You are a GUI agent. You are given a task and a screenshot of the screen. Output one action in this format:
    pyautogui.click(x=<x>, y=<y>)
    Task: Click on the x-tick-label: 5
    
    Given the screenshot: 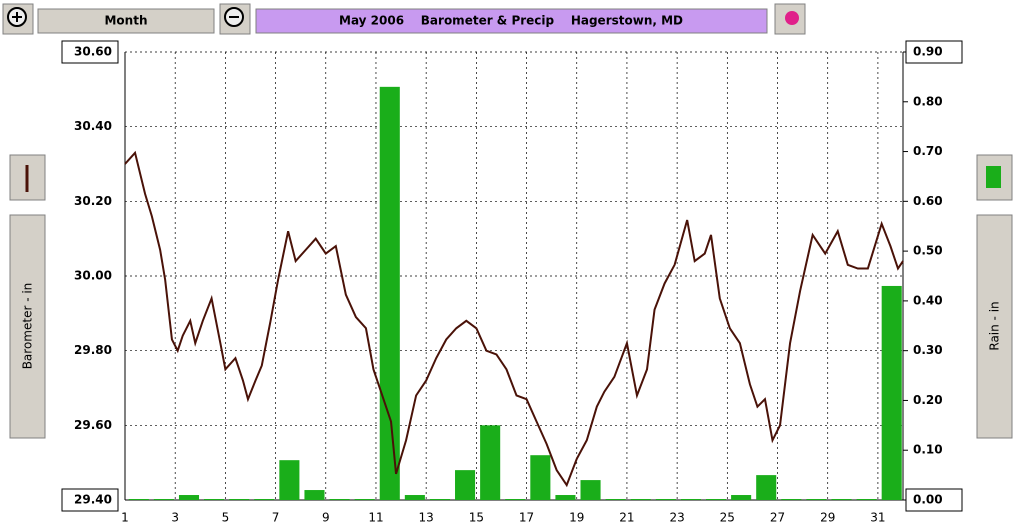 What is the action you would take?
    pyautogui.click(x=226, y=518)
    